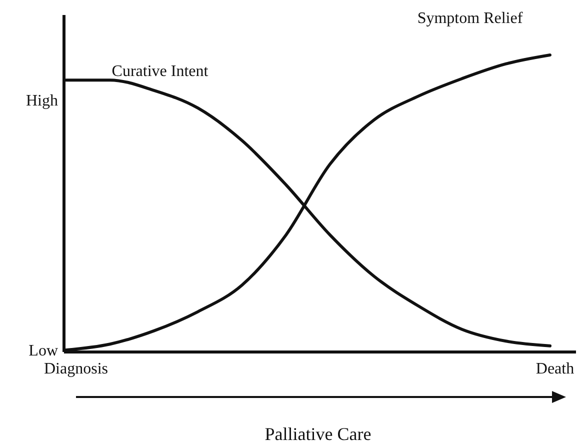 The width and height of the screenshot is (580, 448). I want to click on series-label: Curative Intent, so click(160, 71).